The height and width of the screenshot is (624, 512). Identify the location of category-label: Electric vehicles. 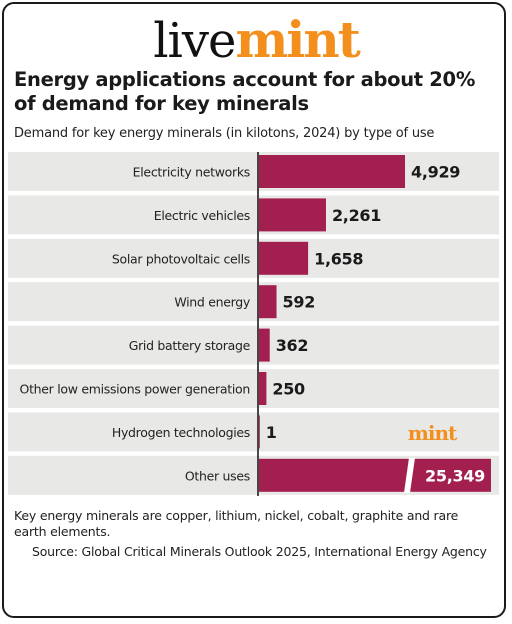
(202, 215).